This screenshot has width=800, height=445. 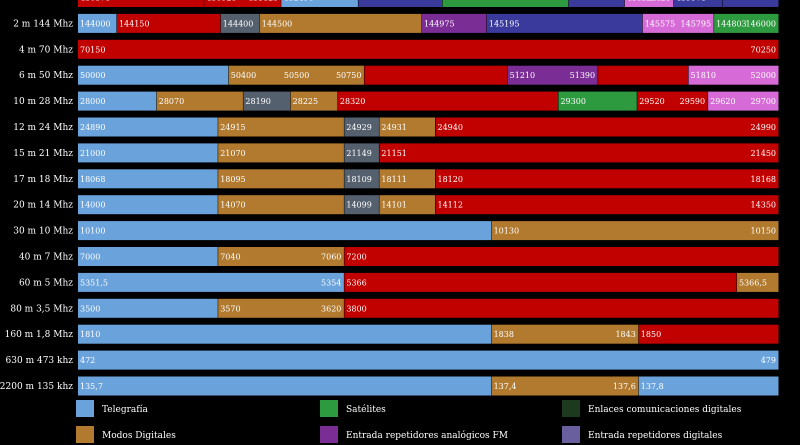 What do you see at coordinates (703, 75) in the screenshot?
I see `segment-start-label: 51810` at bounding box center [703, 75].